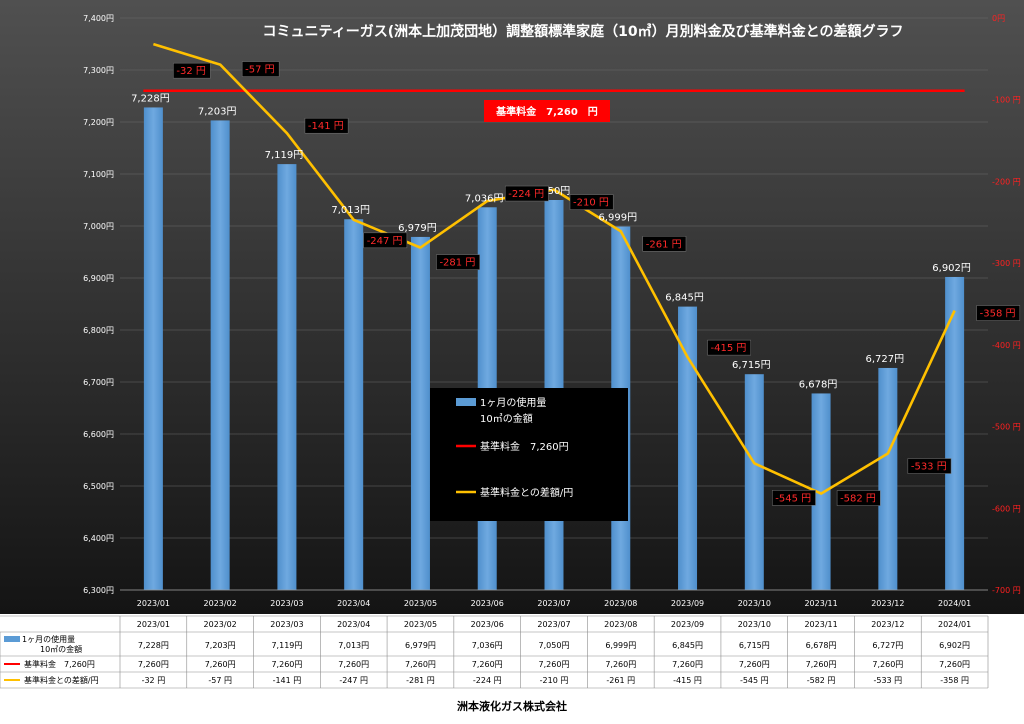  Describe the element at coordinates (98, 278) in the screenshot. I see `y-left-tick-label: 6,900円` at that location.